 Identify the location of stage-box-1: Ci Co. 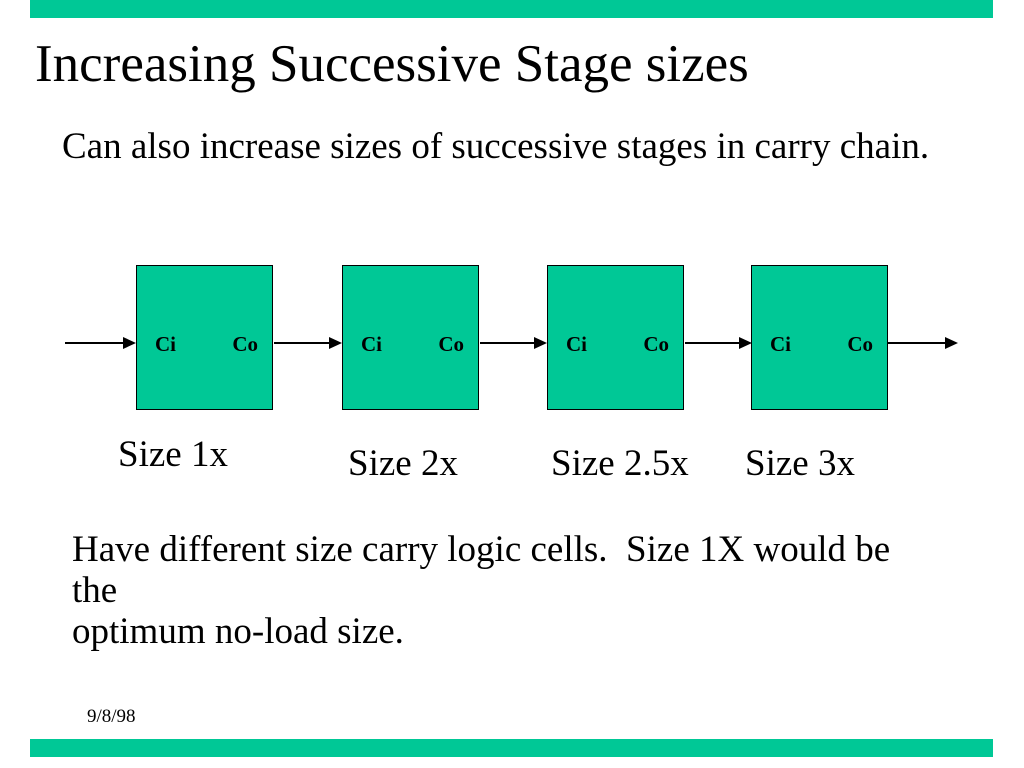
(204, 337).